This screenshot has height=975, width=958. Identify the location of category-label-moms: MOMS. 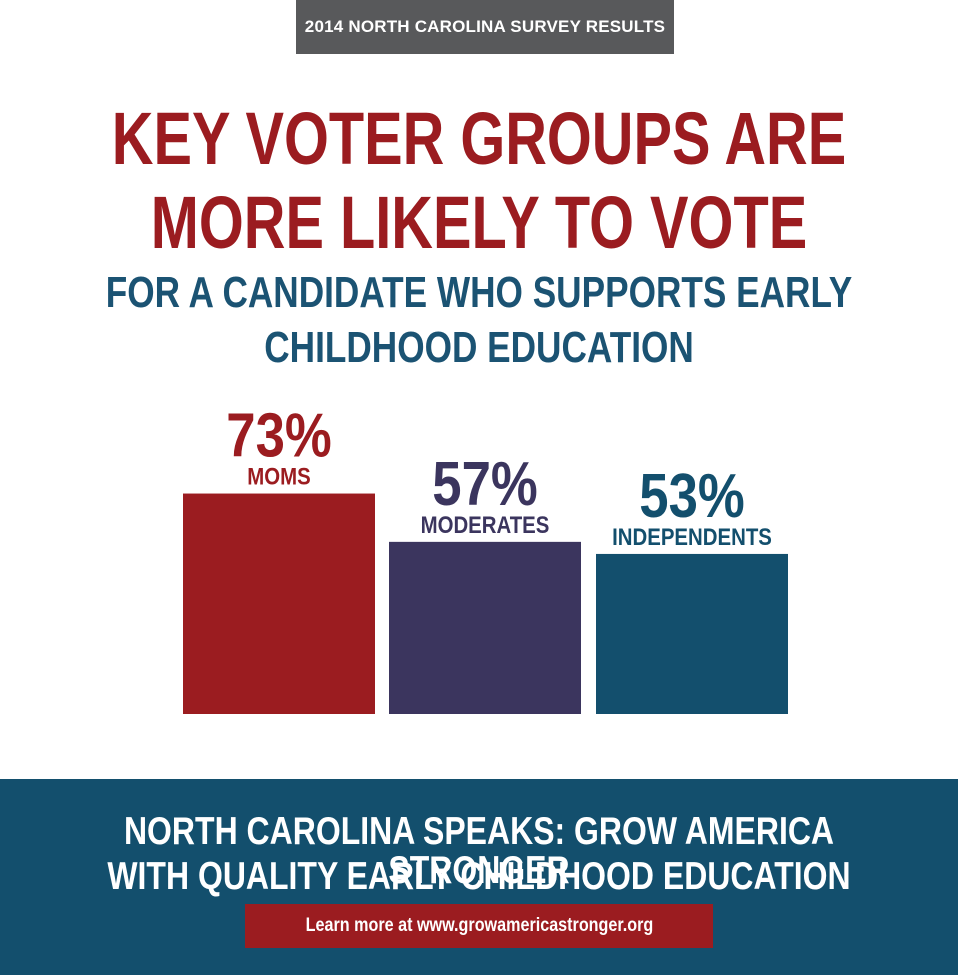
(278, 476).